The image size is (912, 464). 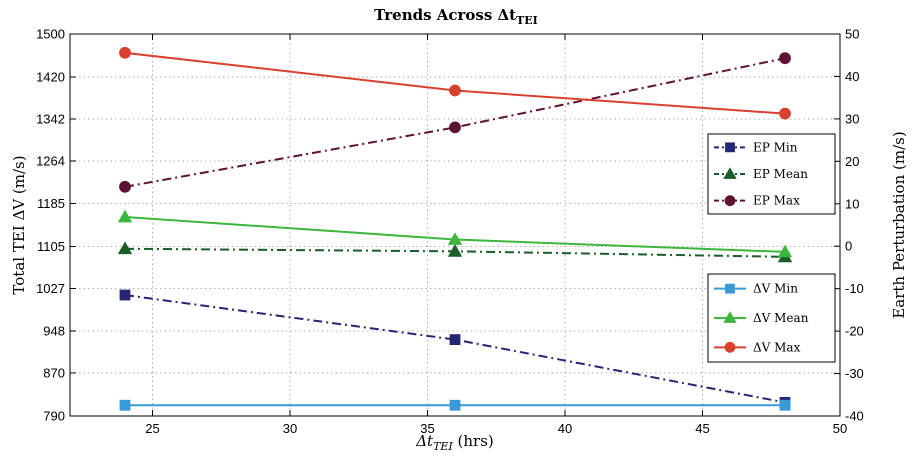 What do you see at coordinates (51, 203) in the screenshot?
I see `y-left-tick-label: 1185` at bounding box center [51, 203].